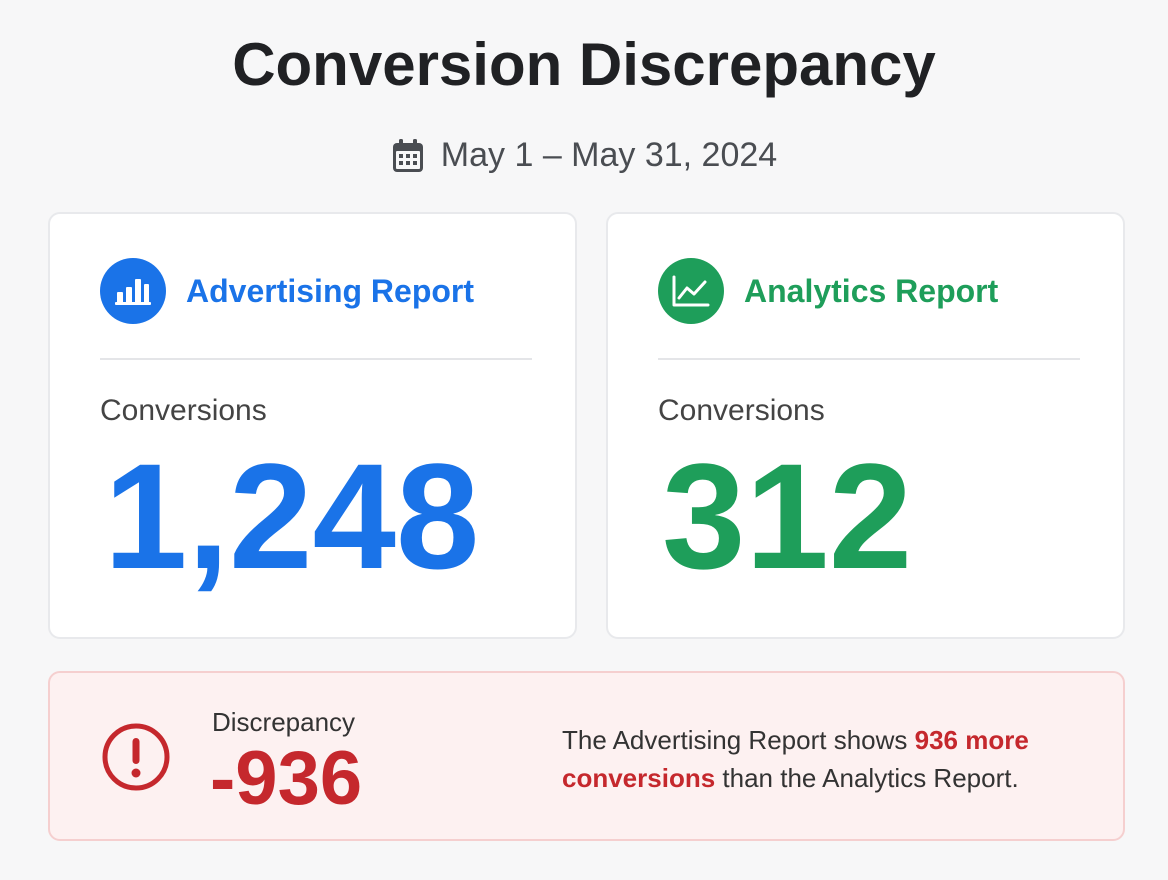 This screenshot has height=880, width=1168. Describe the element at coordinates (584, 64) in the screenshot. I see `page-title: Conversion Discrepancy` at that location.